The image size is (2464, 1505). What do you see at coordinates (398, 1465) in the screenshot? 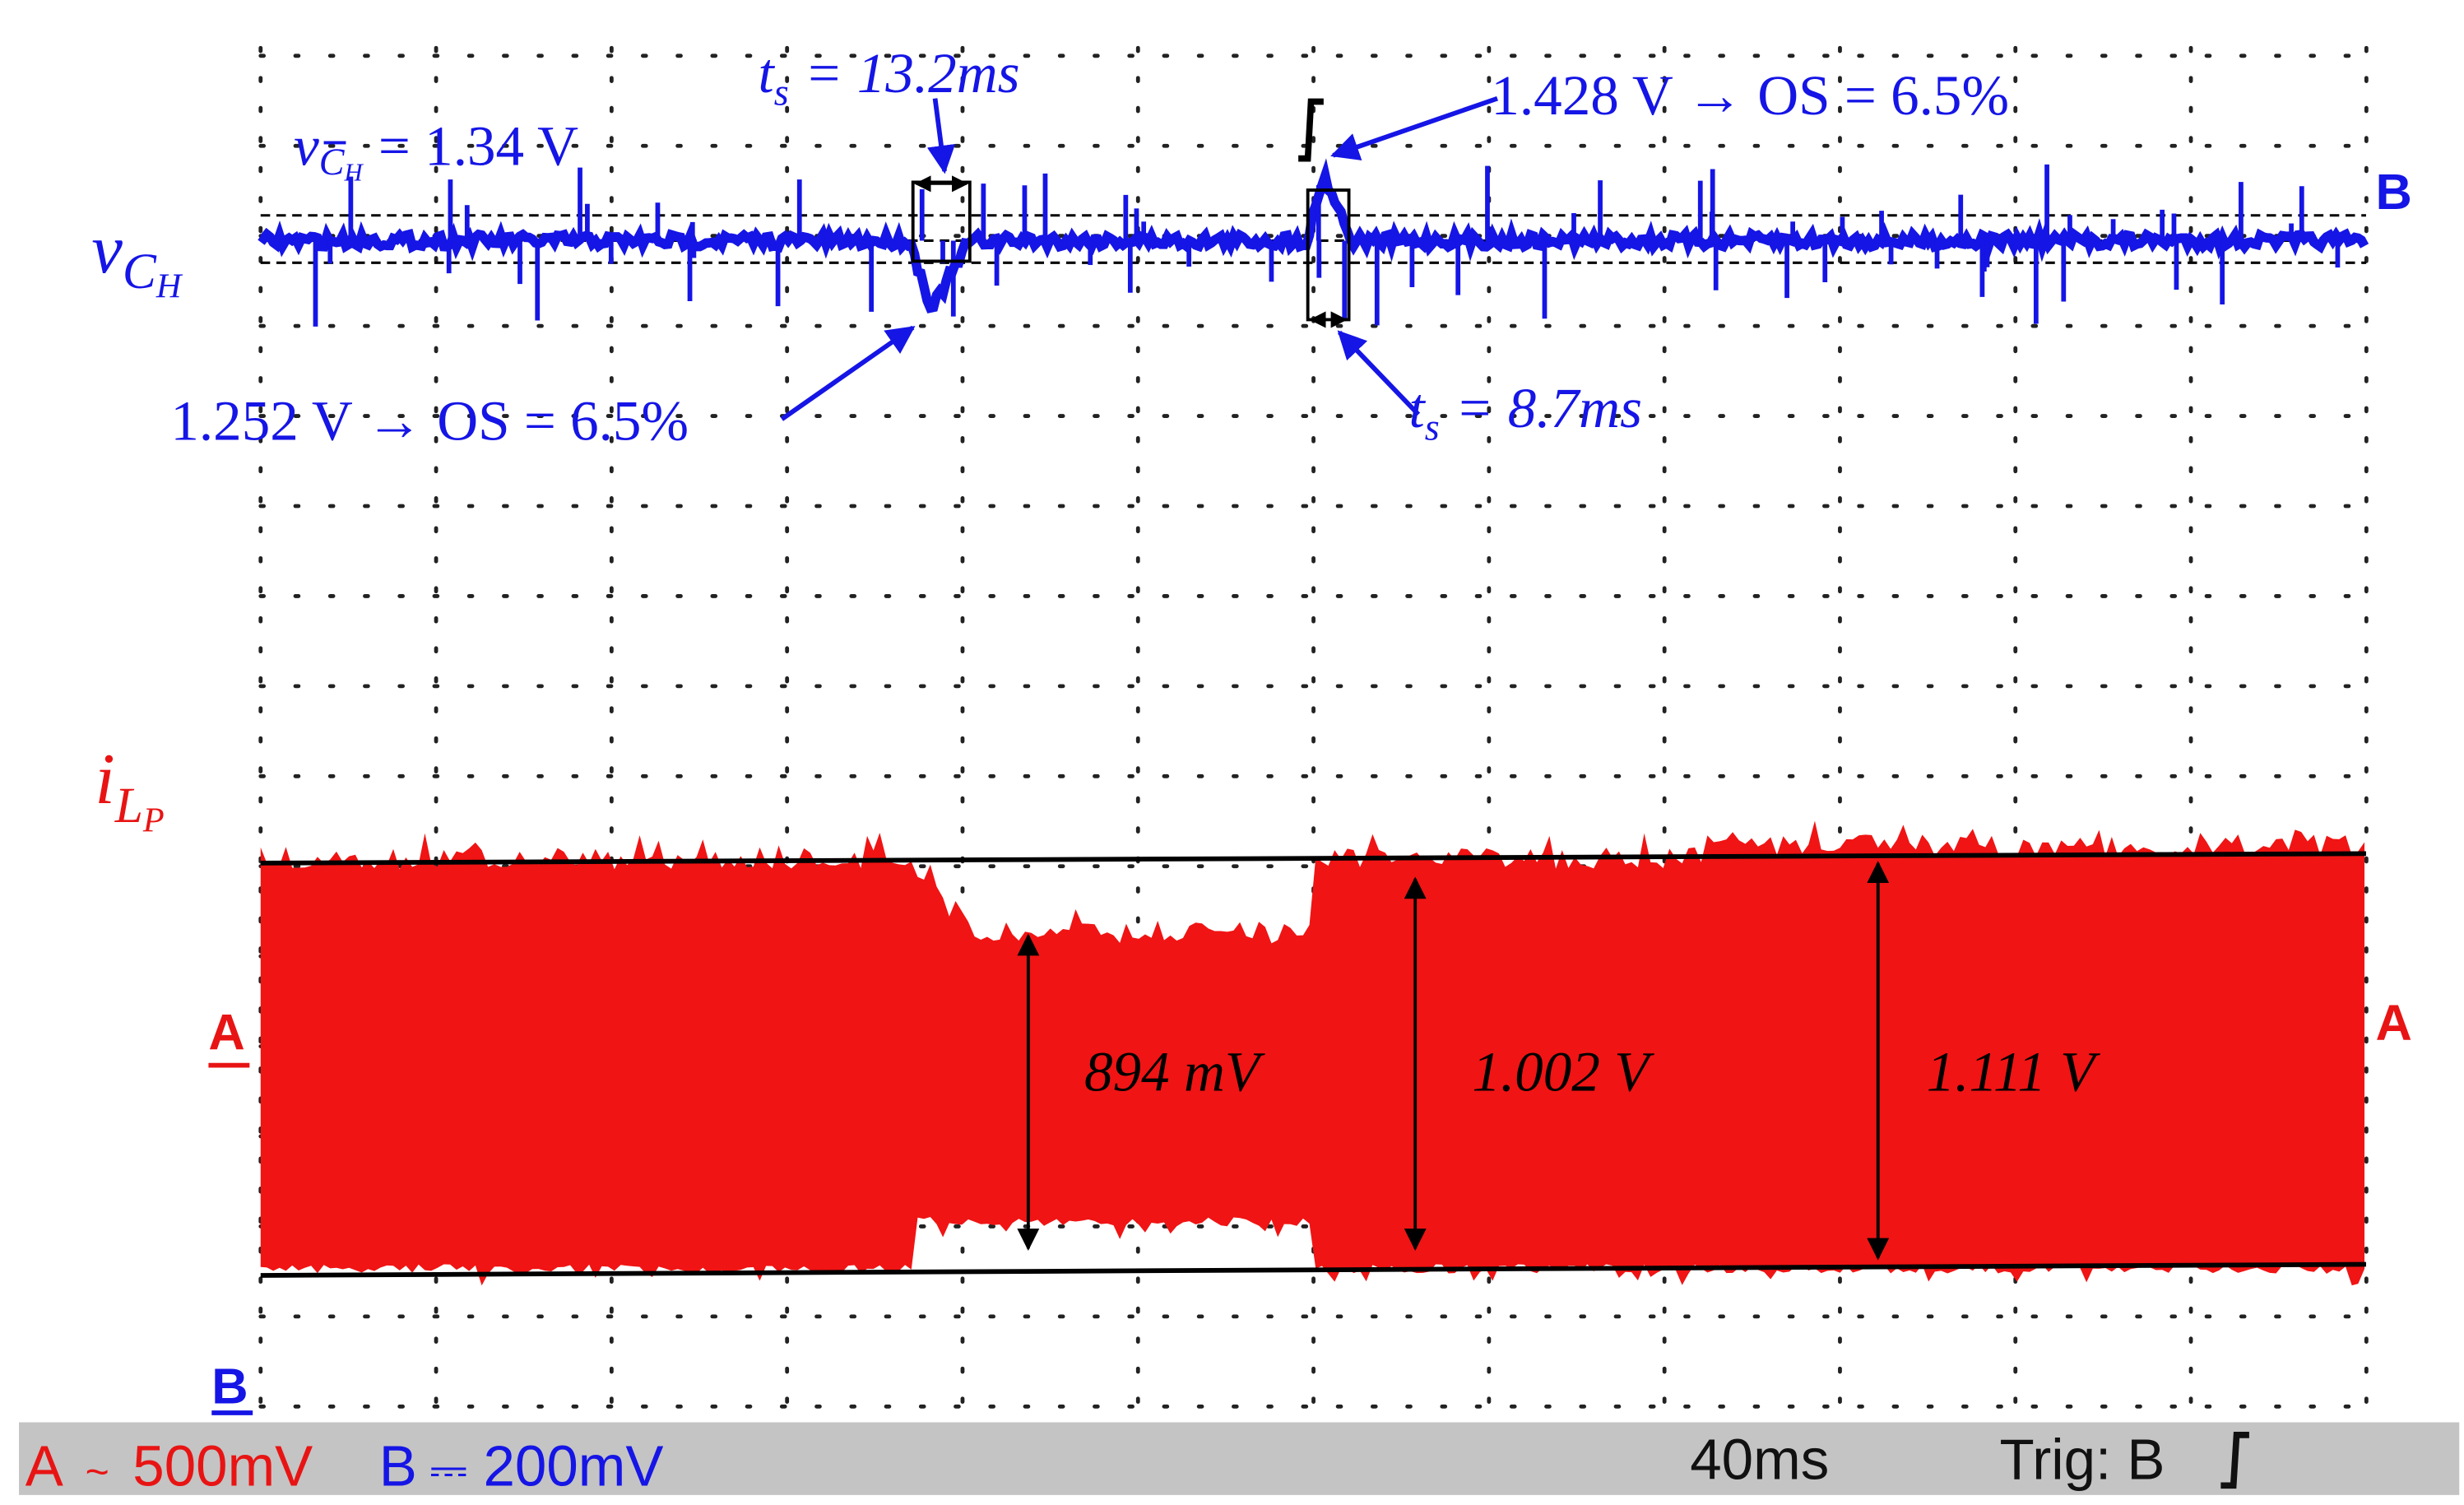
I see `status-channel: B` at bounding box center [398, 1465].